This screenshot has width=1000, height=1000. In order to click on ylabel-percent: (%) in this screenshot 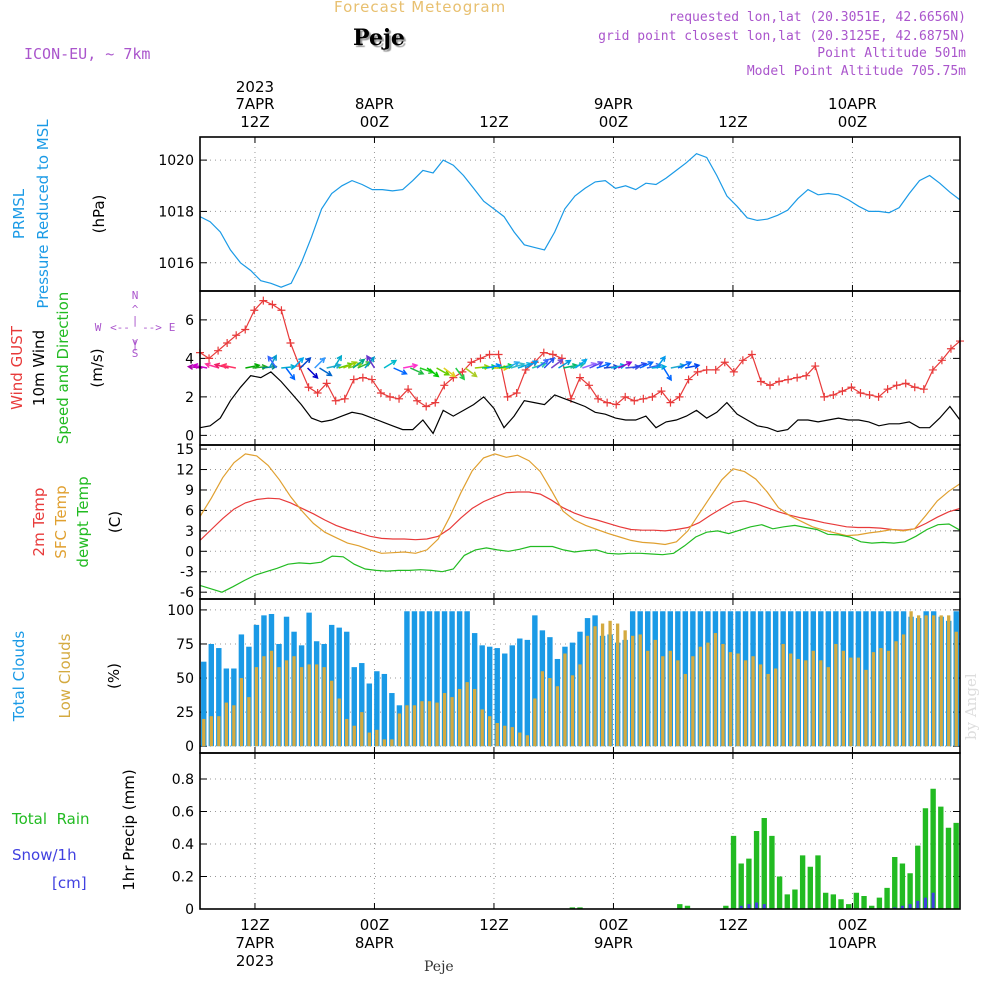, I will do `click(114, 676)`.